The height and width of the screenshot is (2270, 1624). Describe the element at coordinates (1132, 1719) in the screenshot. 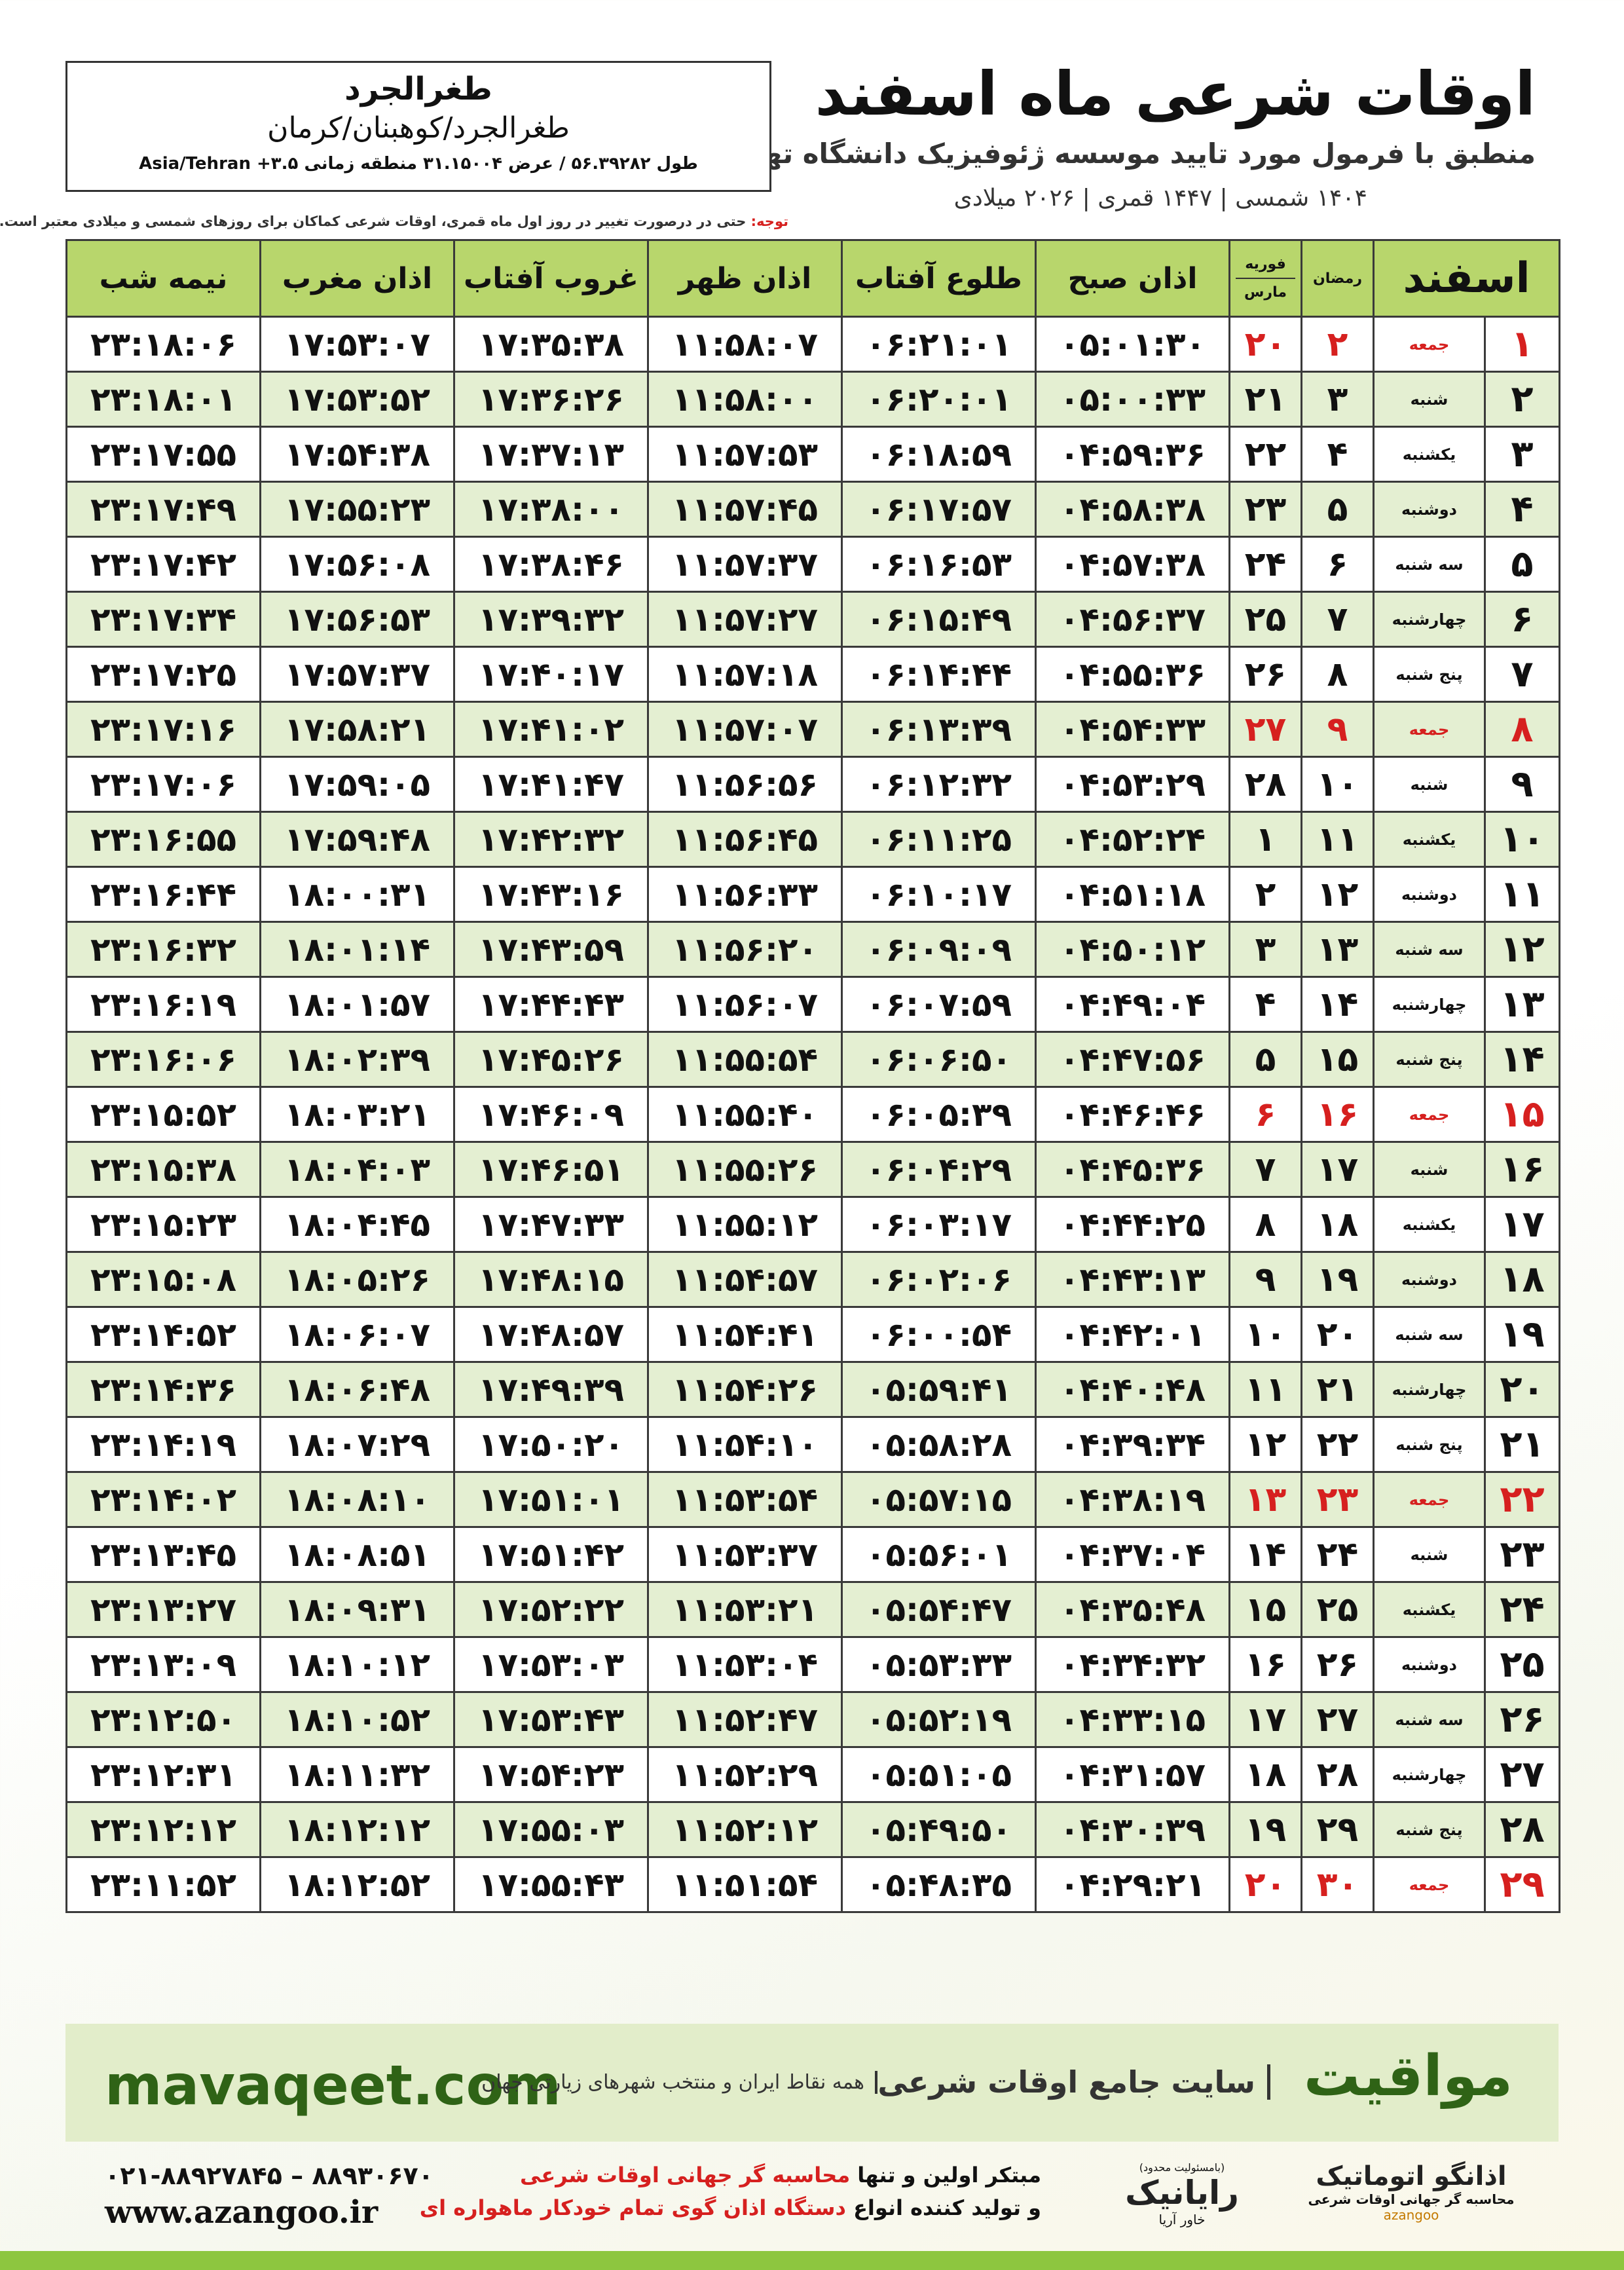

I see `time: ۰۴:۳۳:۱۵` at that location.